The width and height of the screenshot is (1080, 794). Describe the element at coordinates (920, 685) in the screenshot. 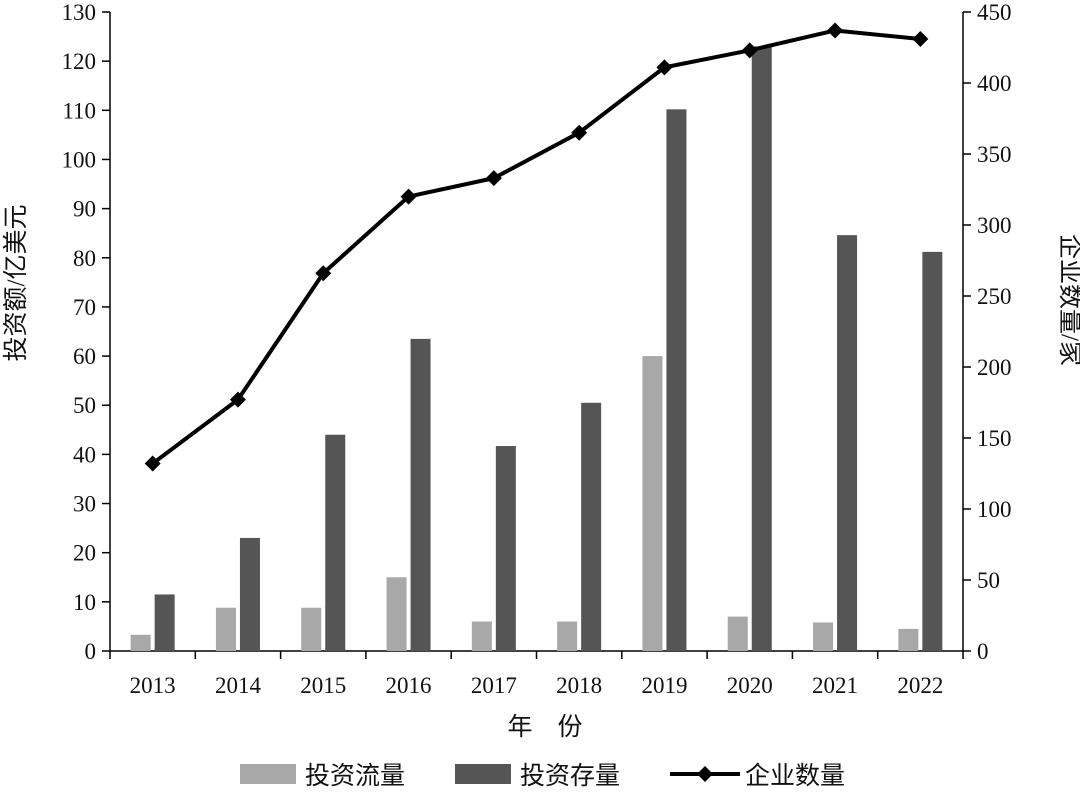

I see `x-tick-label: 2022` at that location.